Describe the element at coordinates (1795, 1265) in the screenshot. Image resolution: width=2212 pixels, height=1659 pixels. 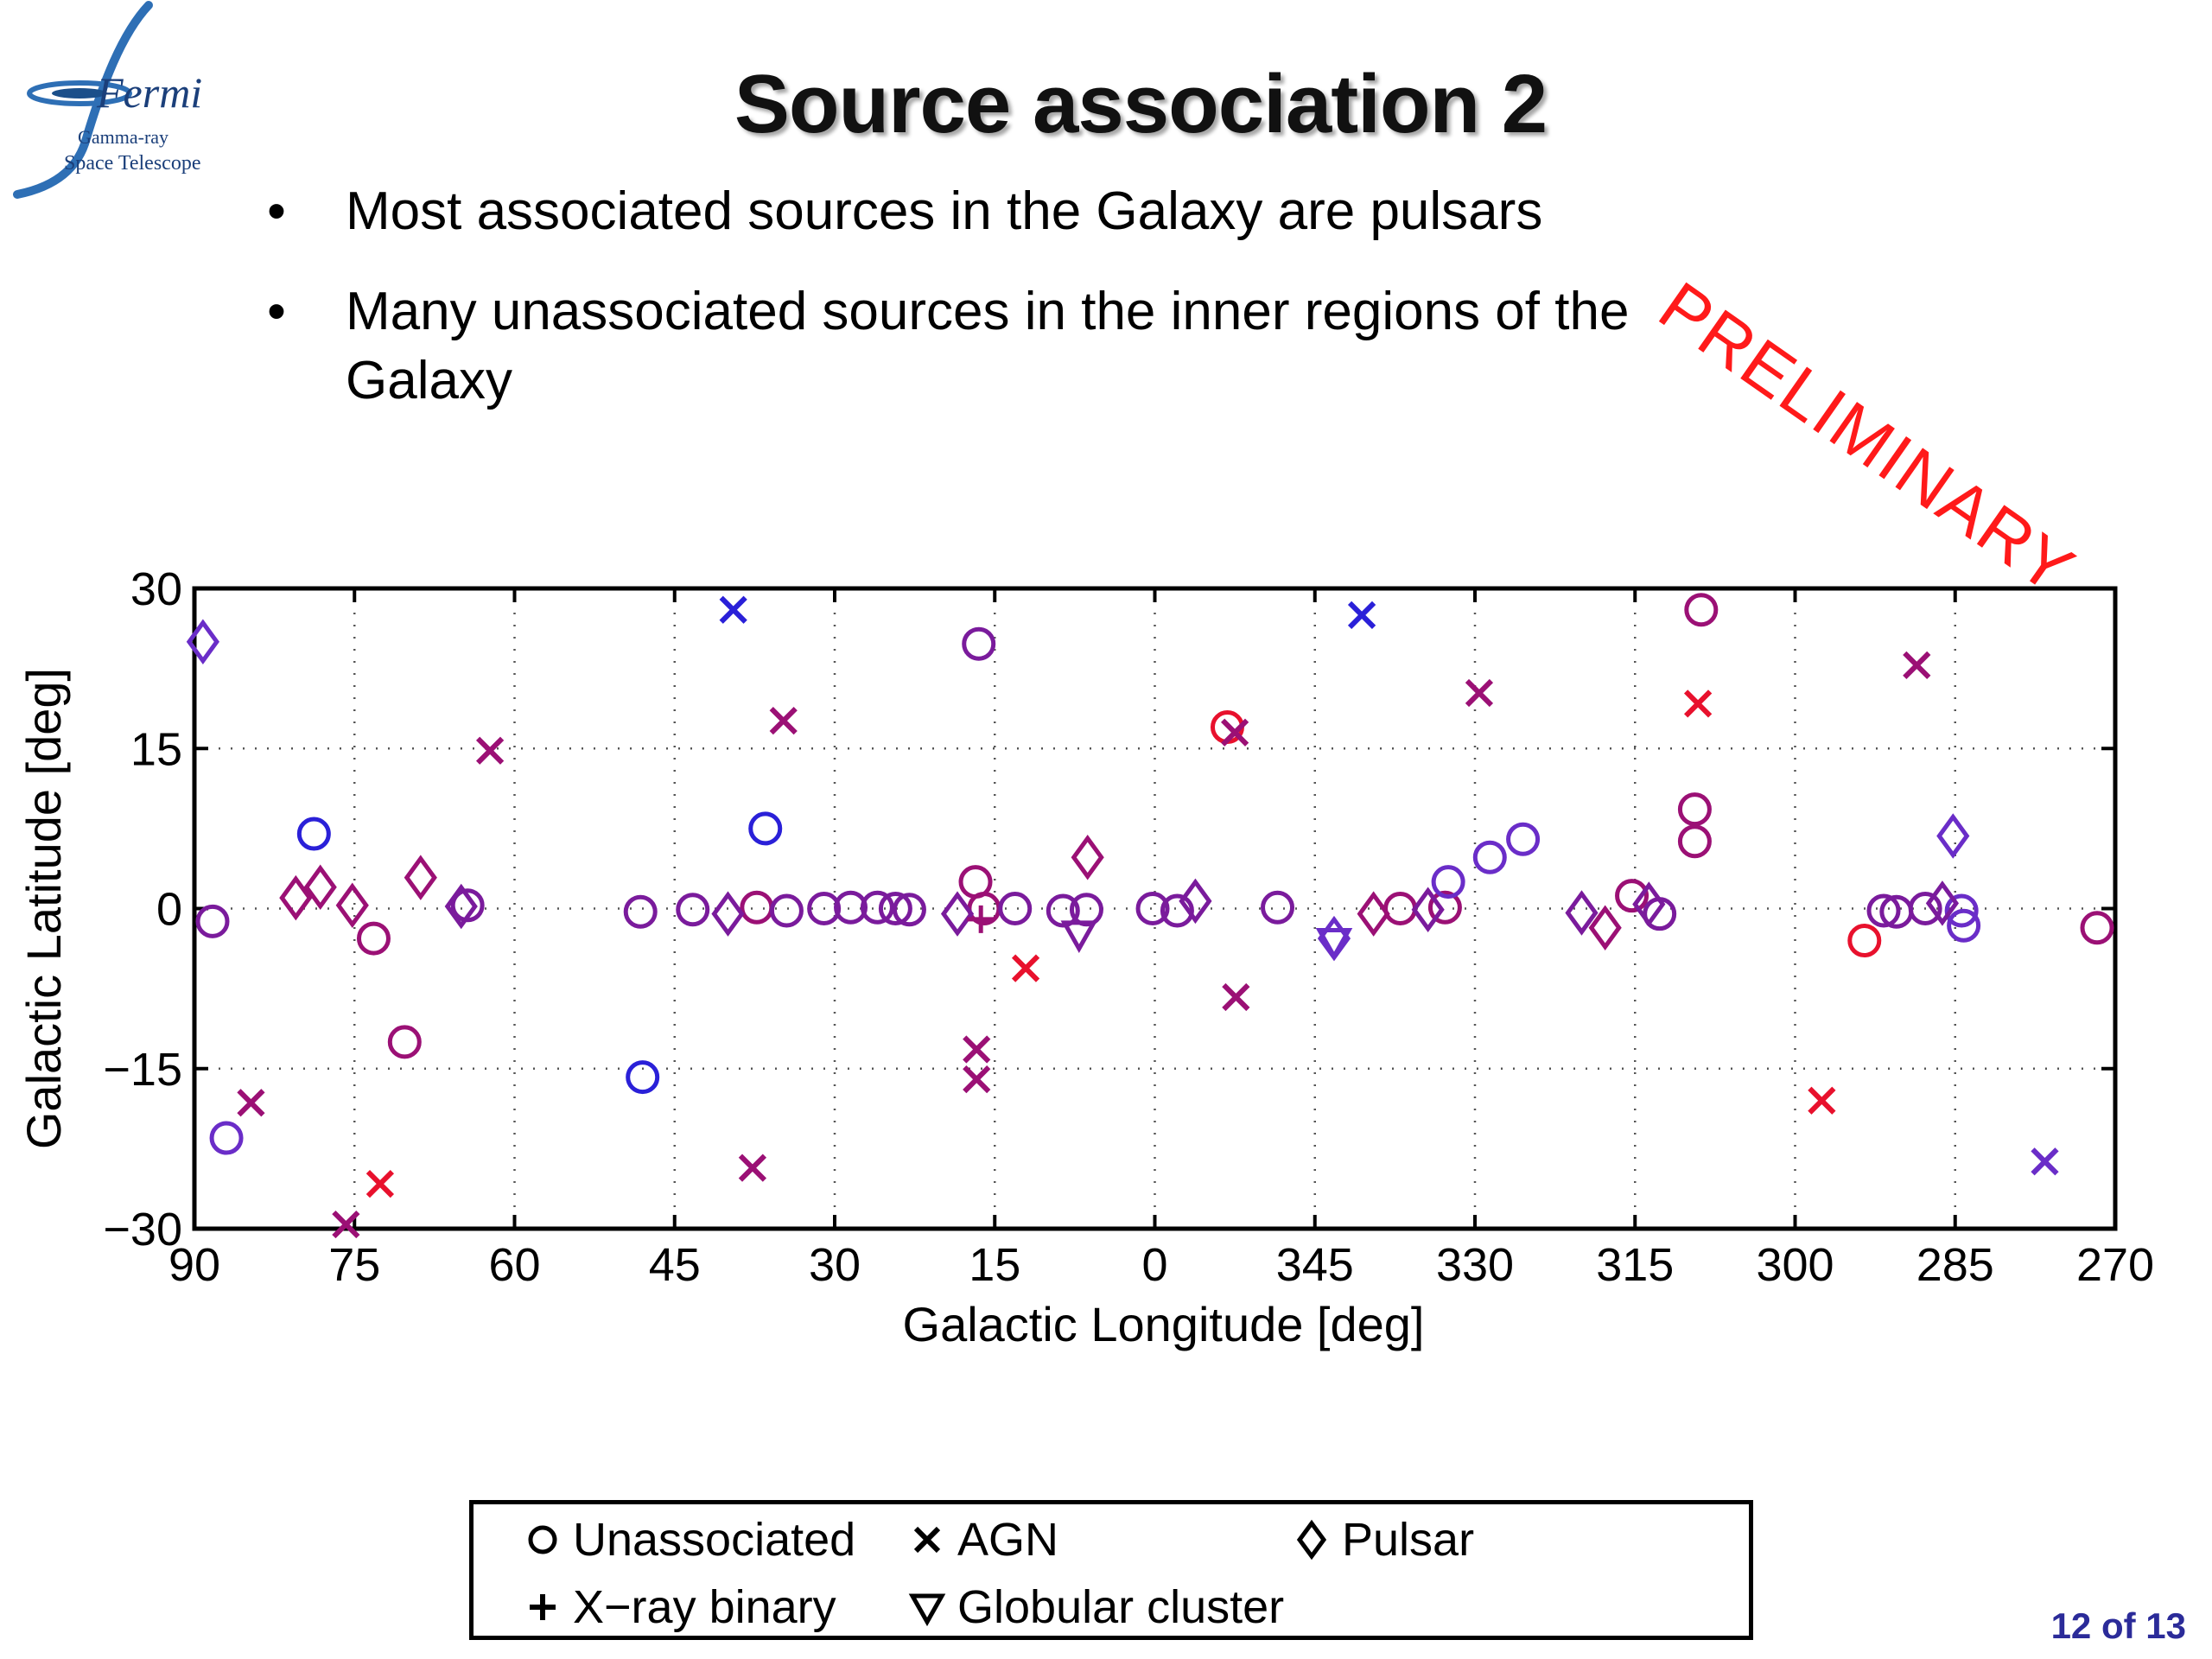
I see `x-tick-label: 300` at that location.